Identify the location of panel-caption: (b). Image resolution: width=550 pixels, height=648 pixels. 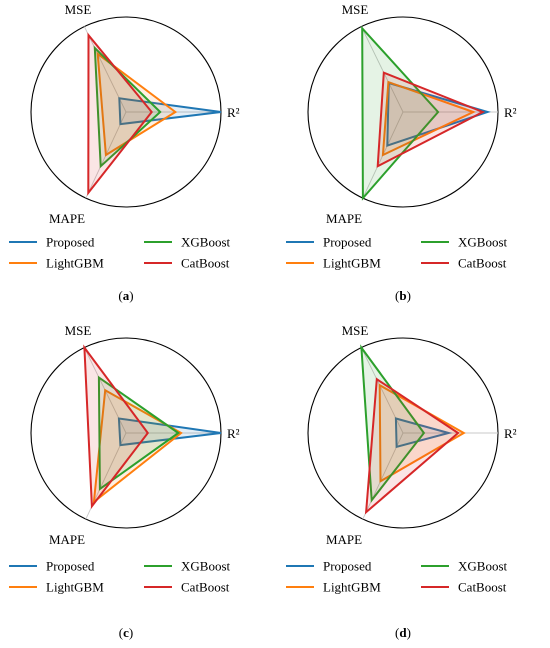
(403, 295).